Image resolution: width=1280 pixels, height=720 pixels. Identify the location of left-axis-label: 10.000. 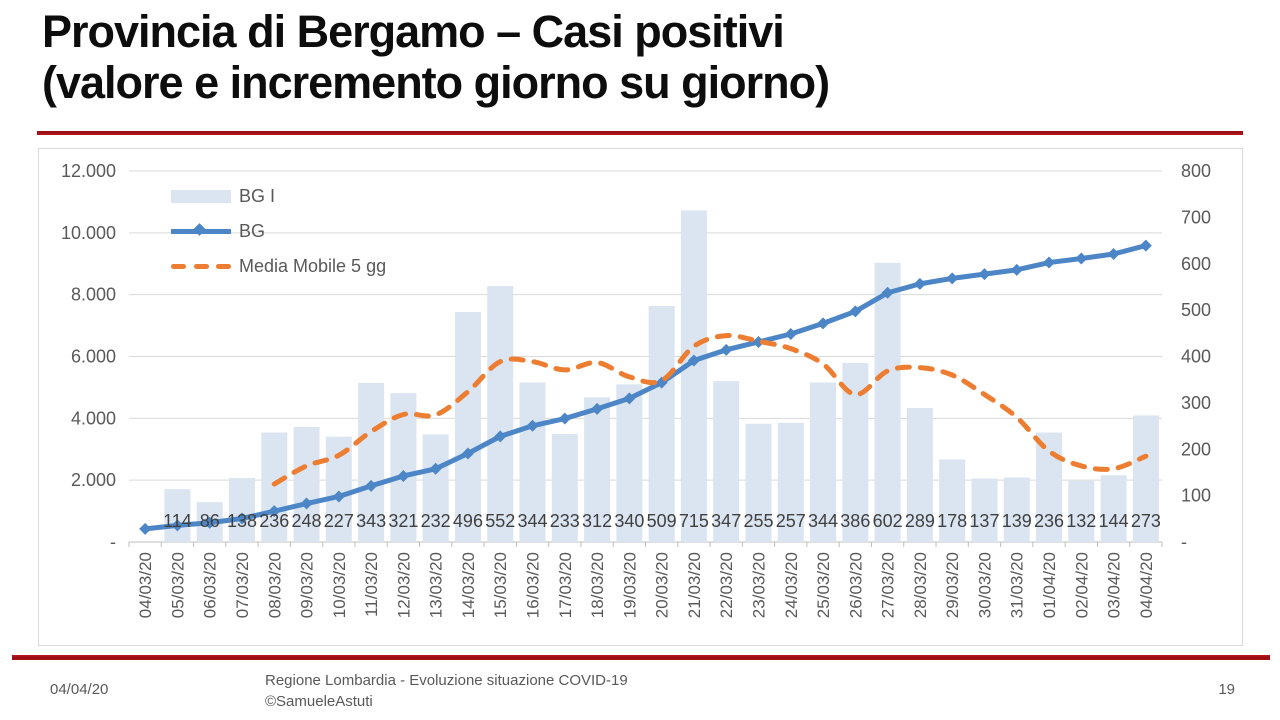
(88, 233).